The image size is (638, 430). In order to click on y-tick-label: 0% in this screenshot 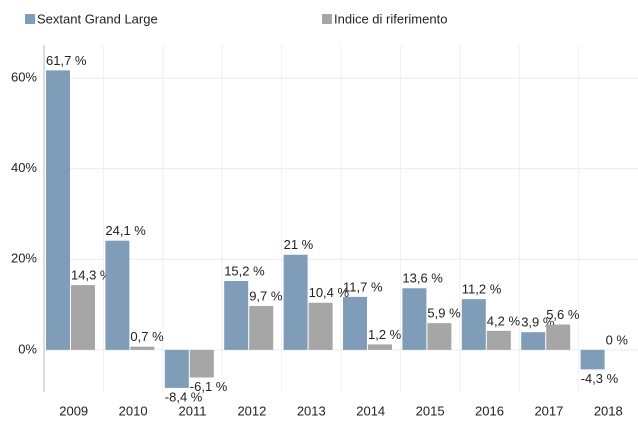, I will do `click(27, 348)`.